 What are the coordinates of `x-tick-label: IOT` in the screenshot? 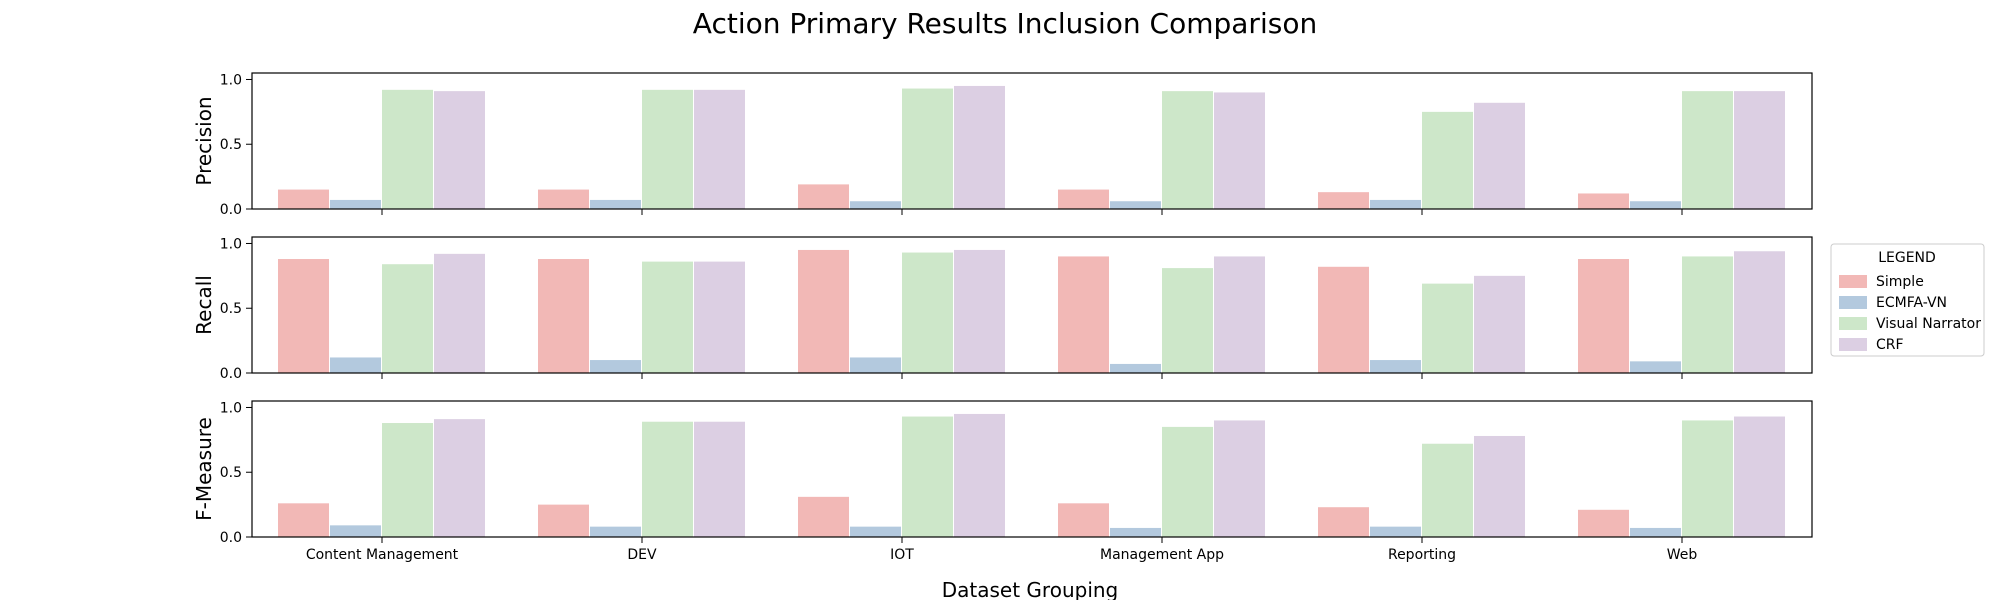 It's located at (902, 555).